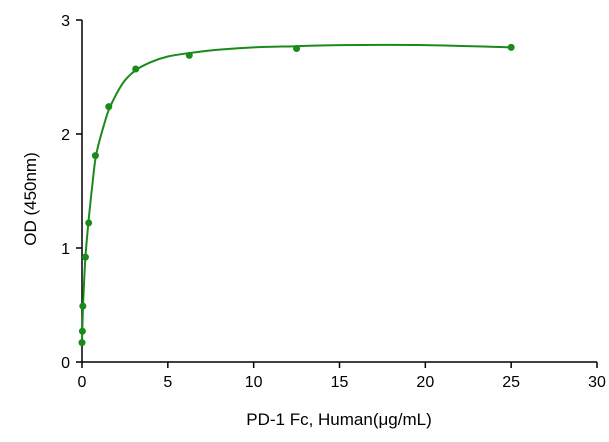 The width and height of the screenshot is (609, 442). Describe the element at coordinates (340, 382) in the screenshot. I see `x-tick-label: 15` at that location.